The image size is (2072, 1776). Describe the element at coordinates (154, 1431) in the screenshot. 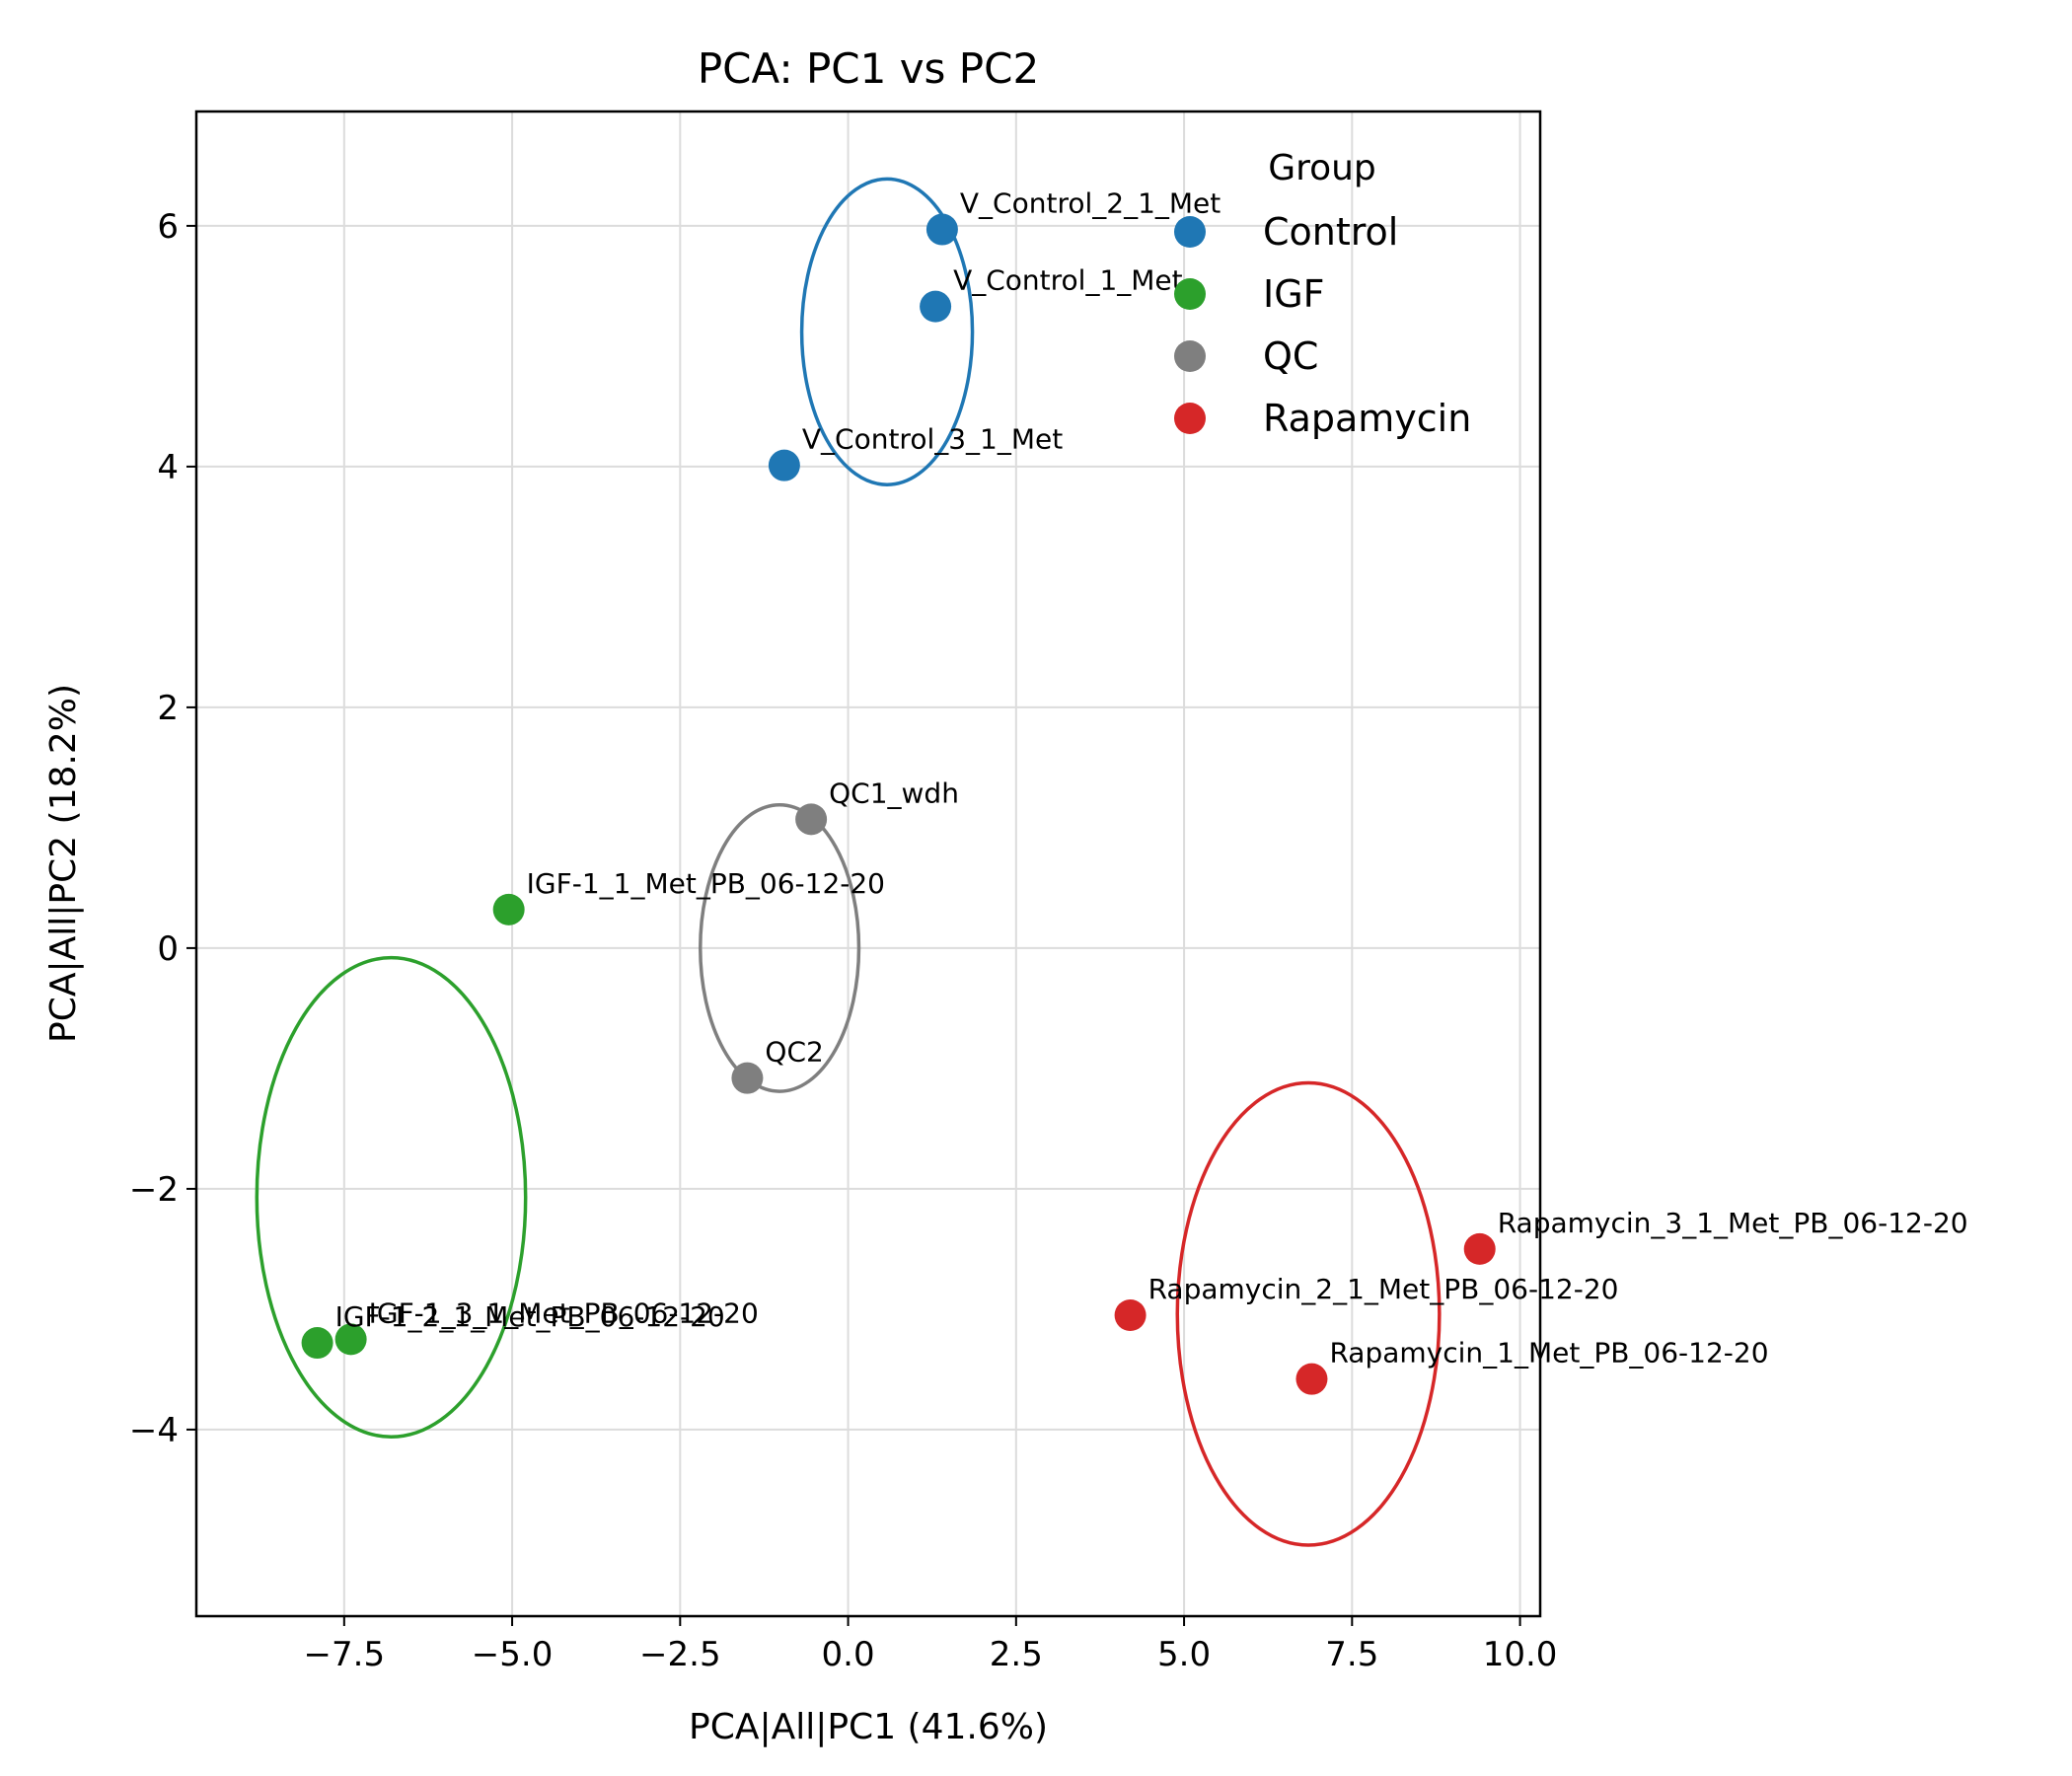

I see `y-tick-label: −4` at that location.